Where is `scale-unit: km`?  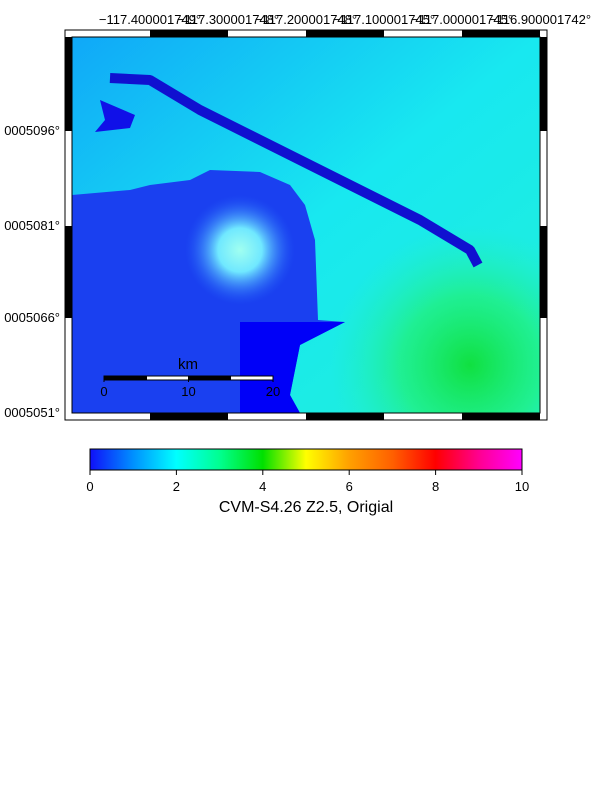 scale-unit: km is located at coordinates (188, 364).